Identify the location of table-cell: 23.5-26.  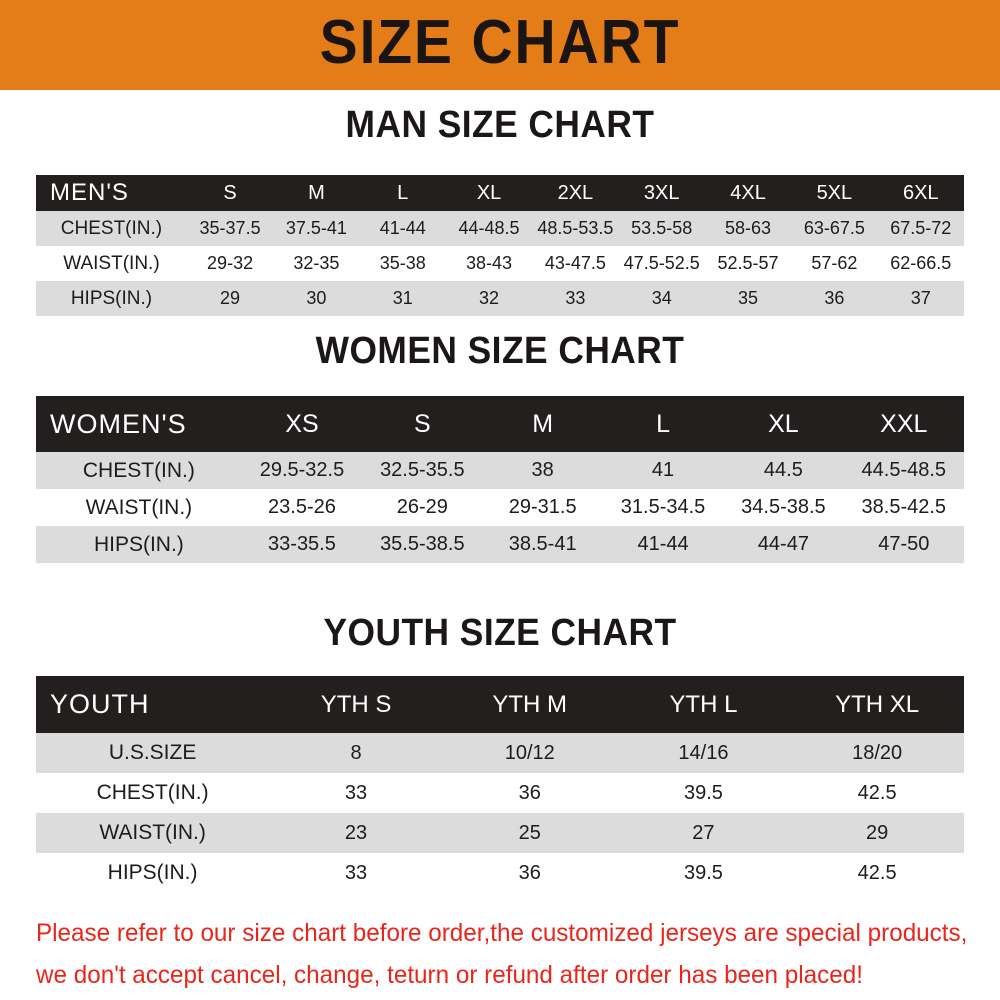
(302, 507).